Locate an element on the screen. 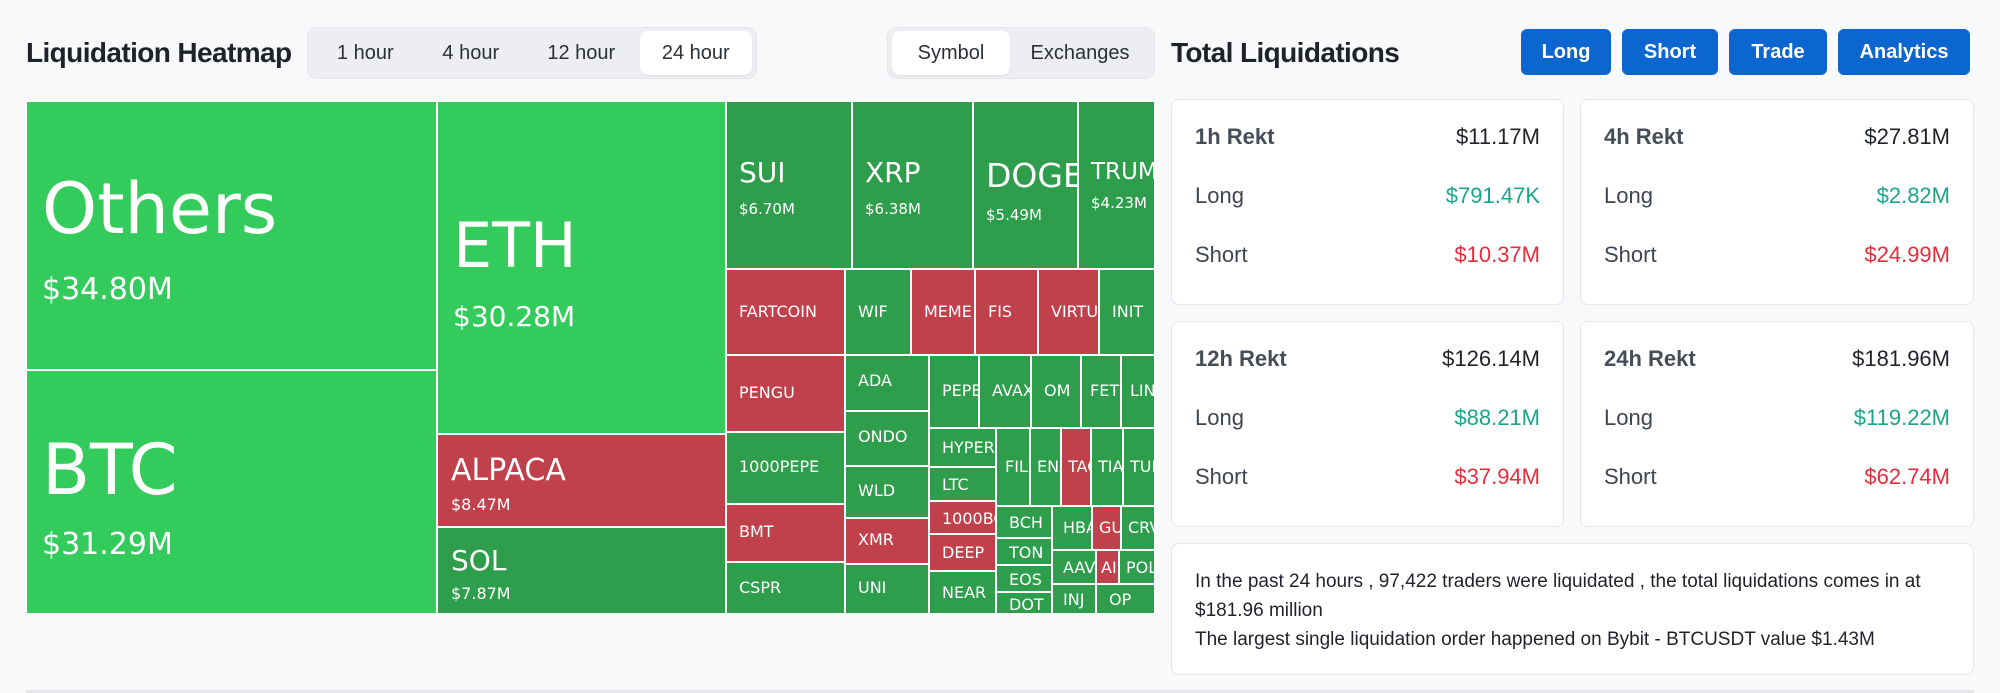 Image resolution: width=2000 pixels, height=693 pixels. long-button: Long is located at coordinates (1566, 52).